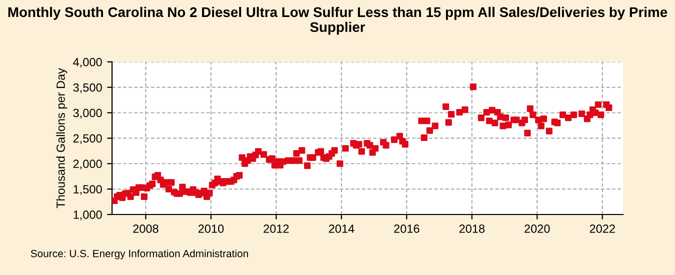 The height and width of the screenshot is (275, 675). I want to click on y-tick-label: 1,500, so click(88, 190).